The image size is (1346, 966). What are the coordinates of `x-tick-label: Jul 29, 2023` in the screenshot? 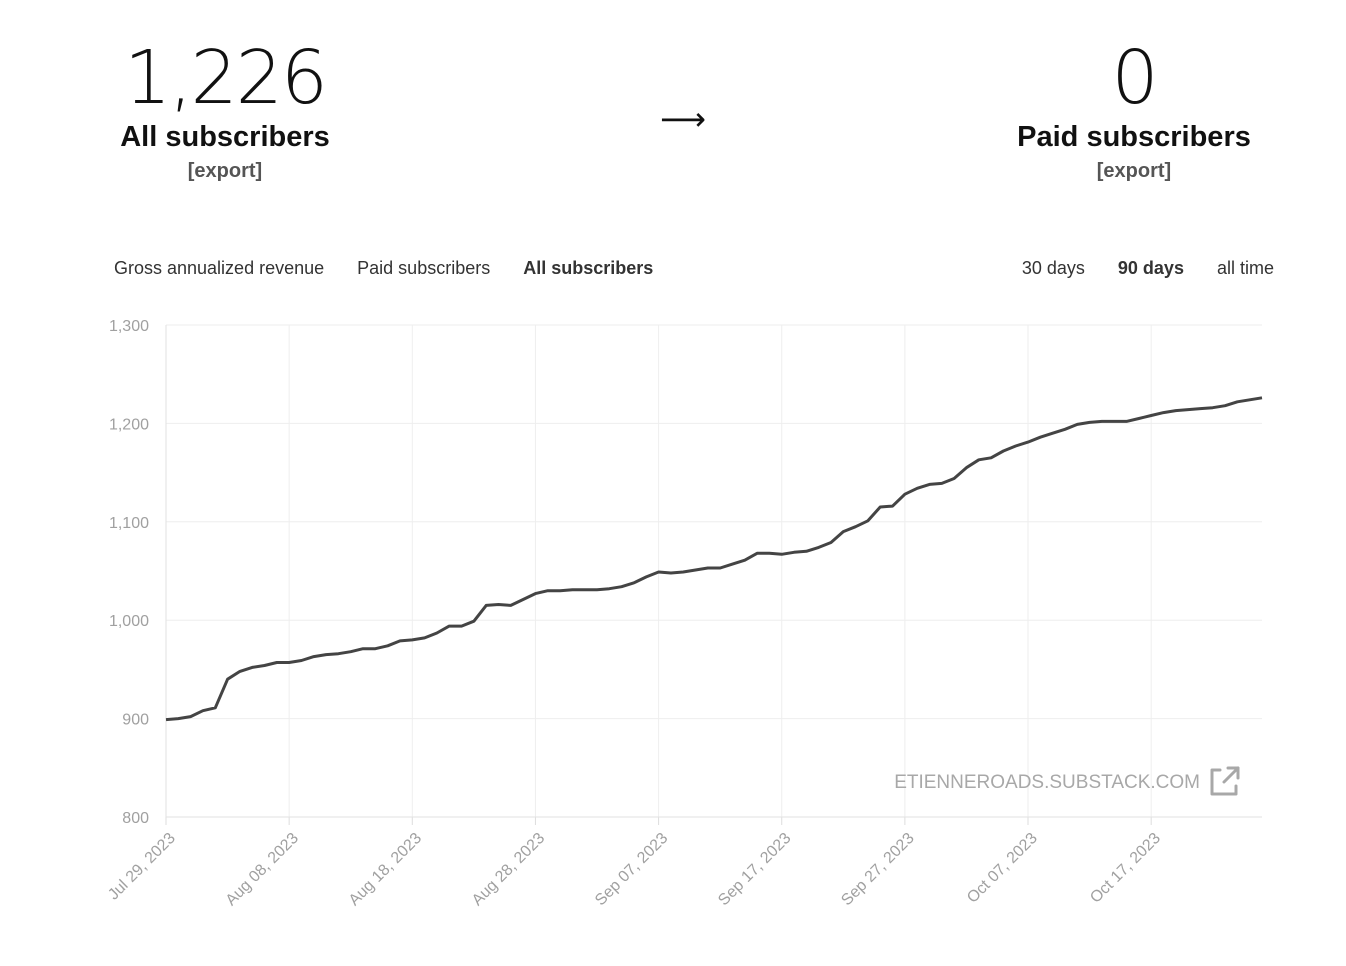 It's located at (142, 867).